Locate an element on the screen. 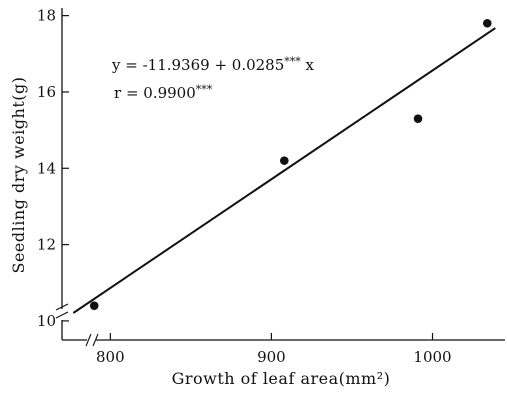 The width and height of the screenshot is (507, 394). y-axis-title: Seedling dry weight(g) is located at coordinates (18, 174).